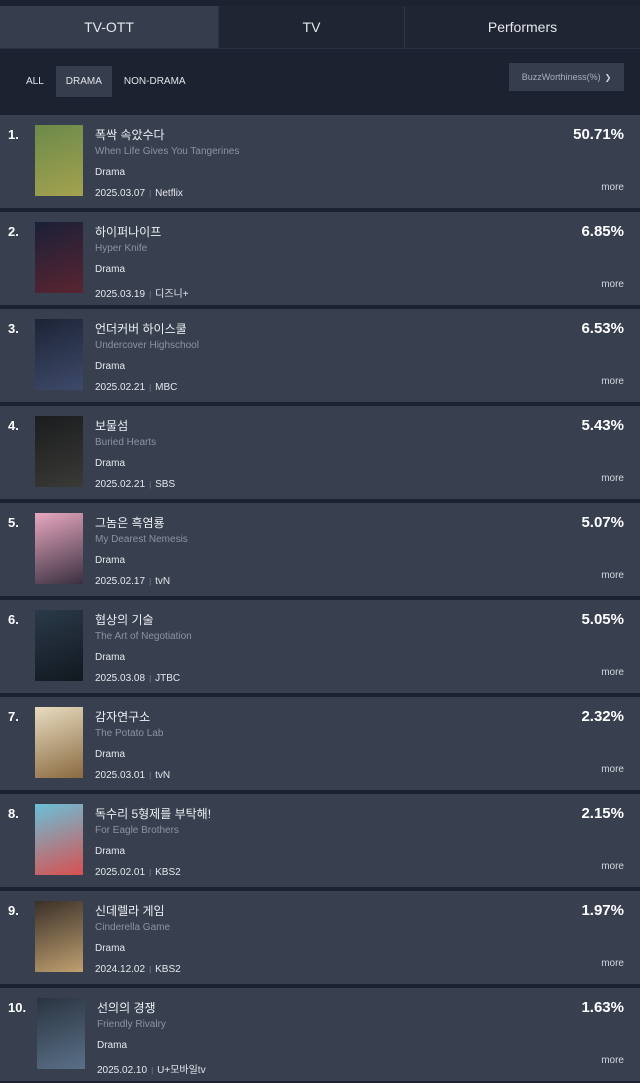  Describe the element at coordinates (129, 733) in the screenshot. I see `title-english: The Potato Lab` at that location.